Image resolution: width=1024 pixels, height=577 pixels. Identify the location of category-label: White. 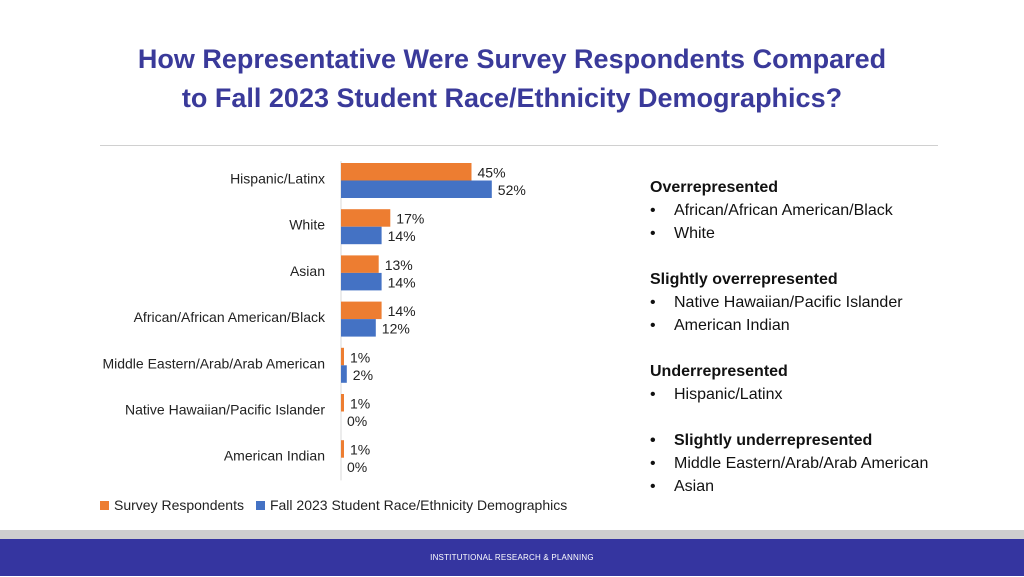
(307, 225).